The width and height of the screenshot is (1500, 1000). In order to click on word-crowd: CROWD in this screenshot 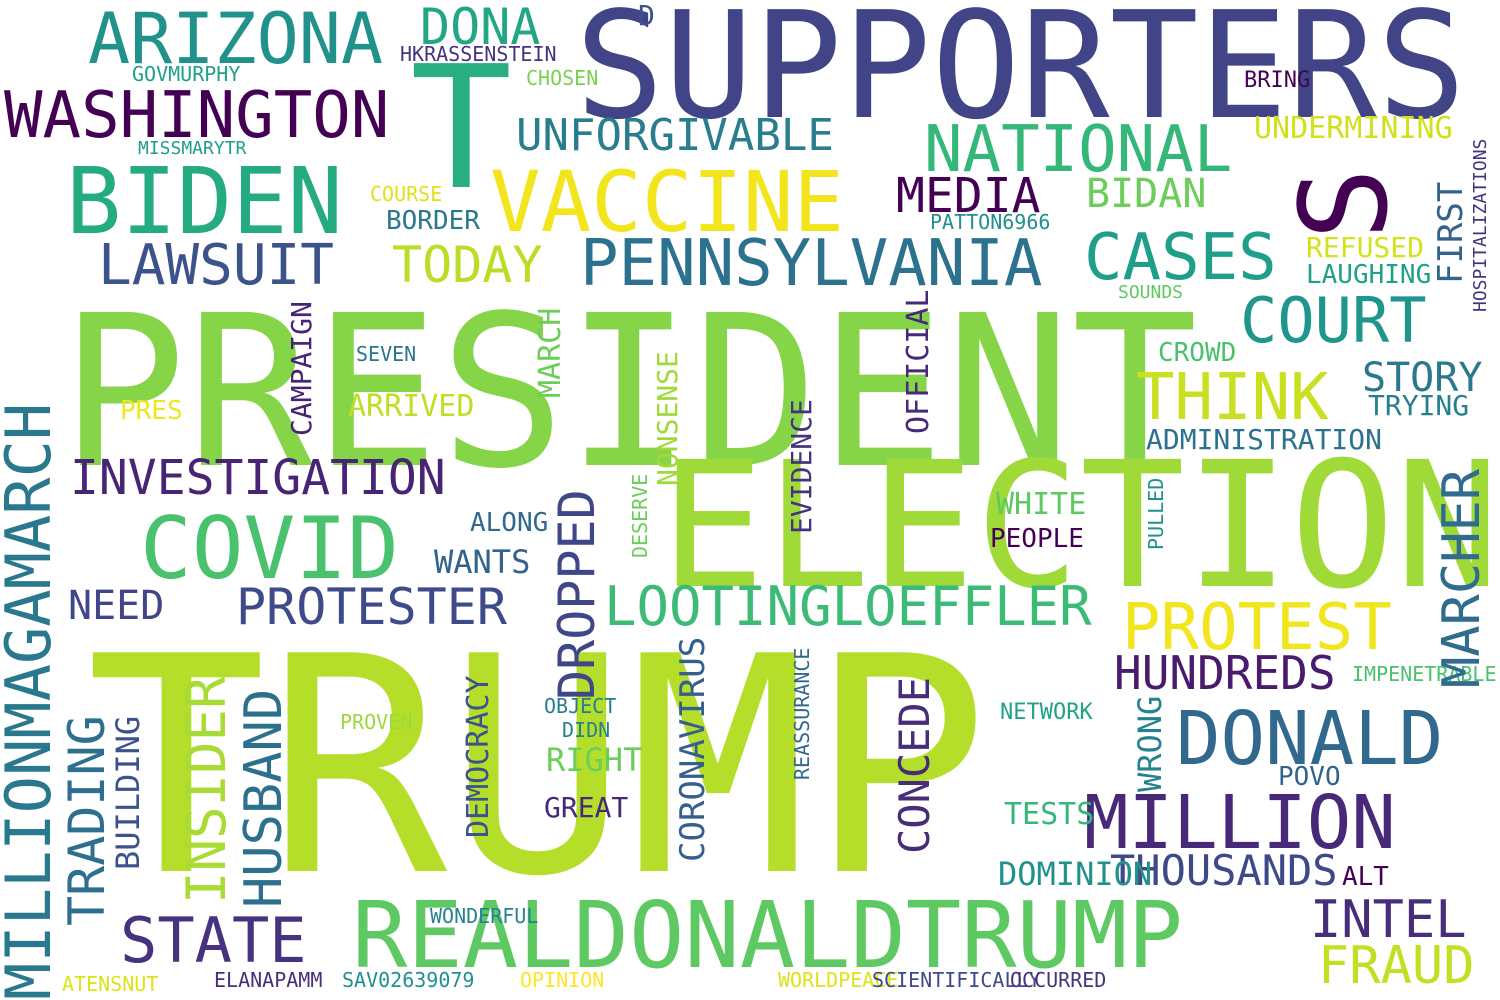, I will do `click(1197, 353)`.